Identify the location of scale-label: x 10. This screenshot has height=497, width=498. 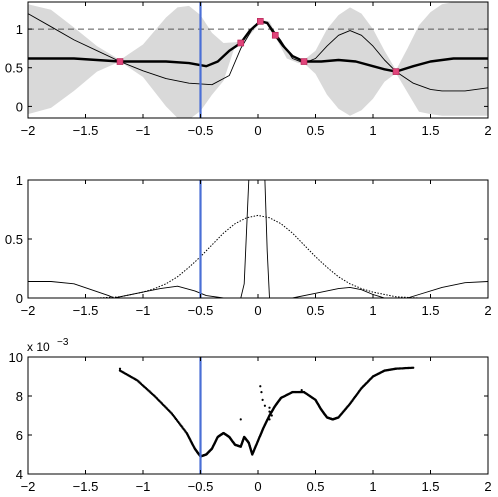
(38, 347).